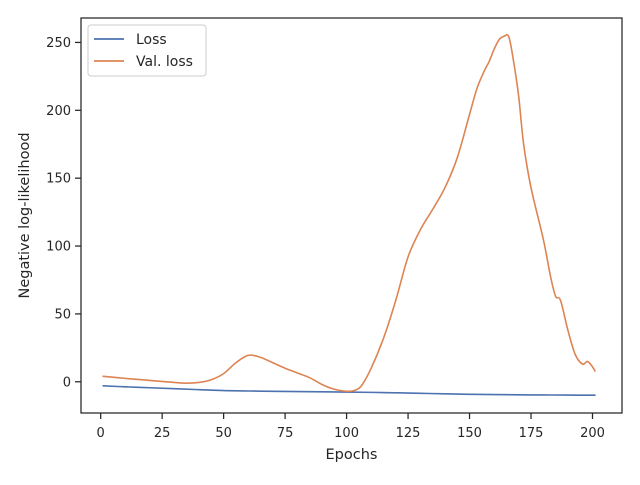 The height and width of the screenshot is (485, 640). Describe the element at coordinates (62, 314) in the screenshot. I see `y-tick-label: 50` at that location.